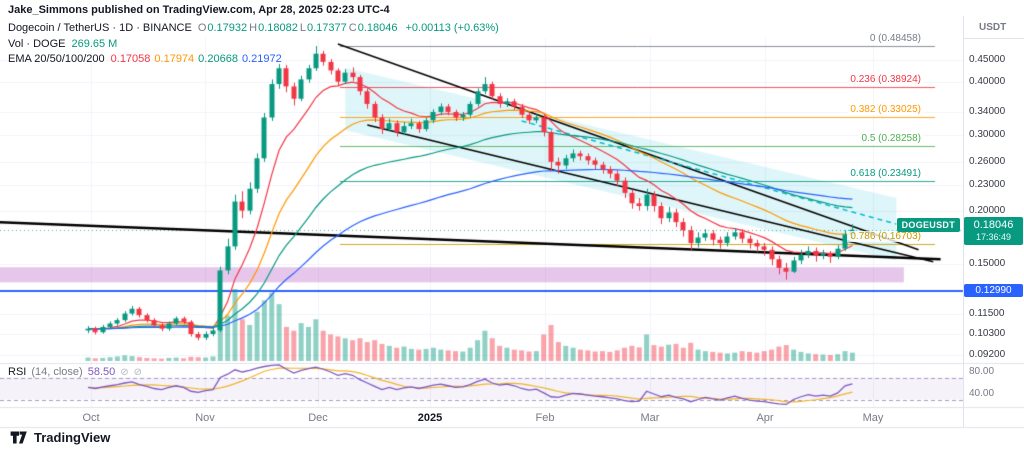 Image resolution: width=1024 pixels, height=453 pixels. What do you see at coordinates (56, 59) in the screenshot?
I see `ema-label: EMA 20/50/100/200` at bounding box center [56, 59].